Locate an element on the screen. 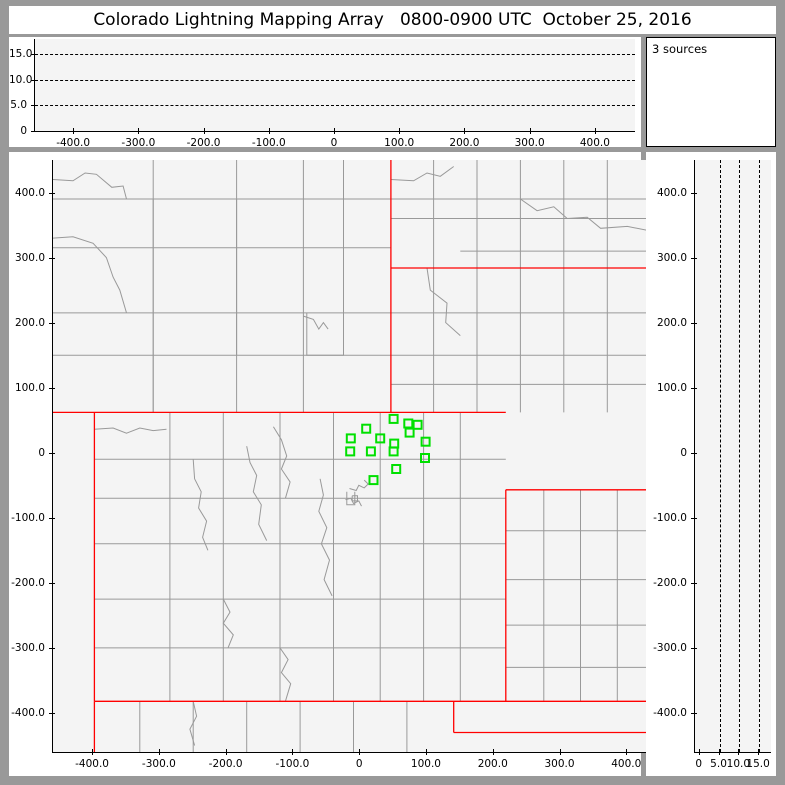  county-line-co-irregular-north is located at coordinates (130, 430).